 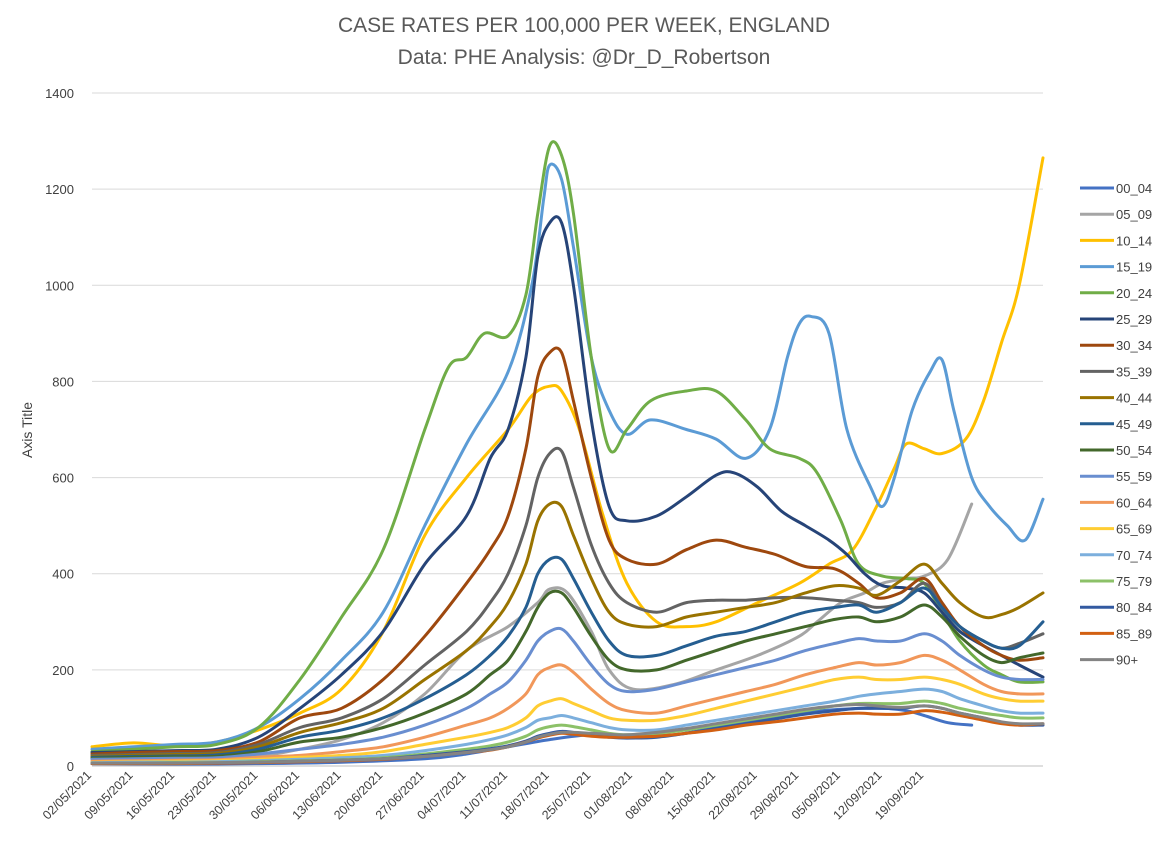 What do you see at coordinates (1134, 240) in the screenshot?
I see `legend-label: 10_14` at bounding box center [1134, 240].